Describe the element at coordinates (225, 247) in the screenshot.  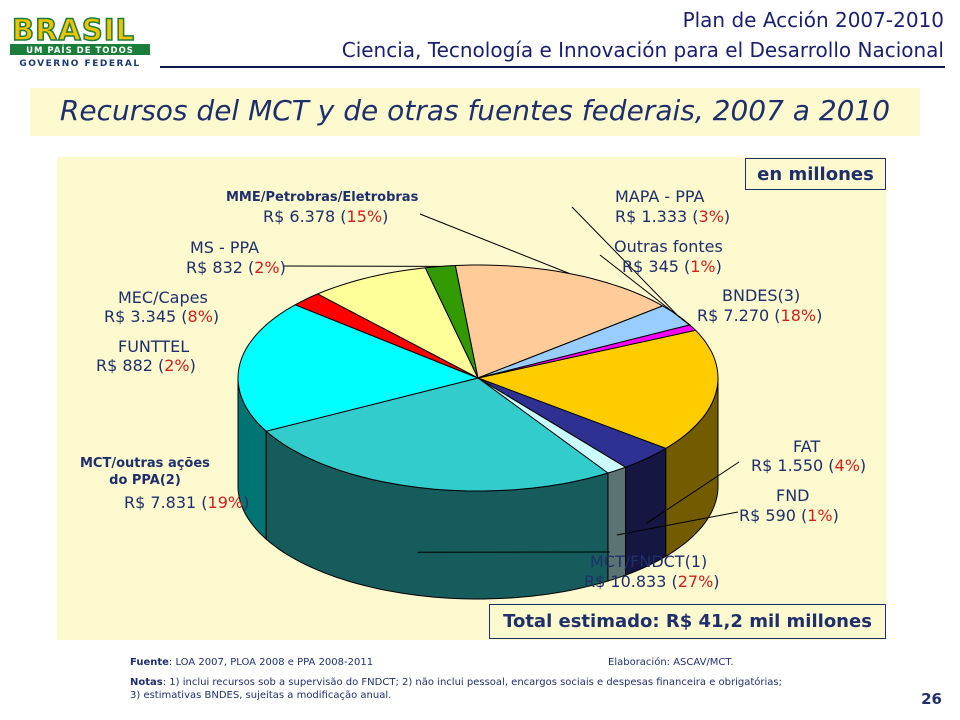
I see `slice-name: MS - PPA` at that location.